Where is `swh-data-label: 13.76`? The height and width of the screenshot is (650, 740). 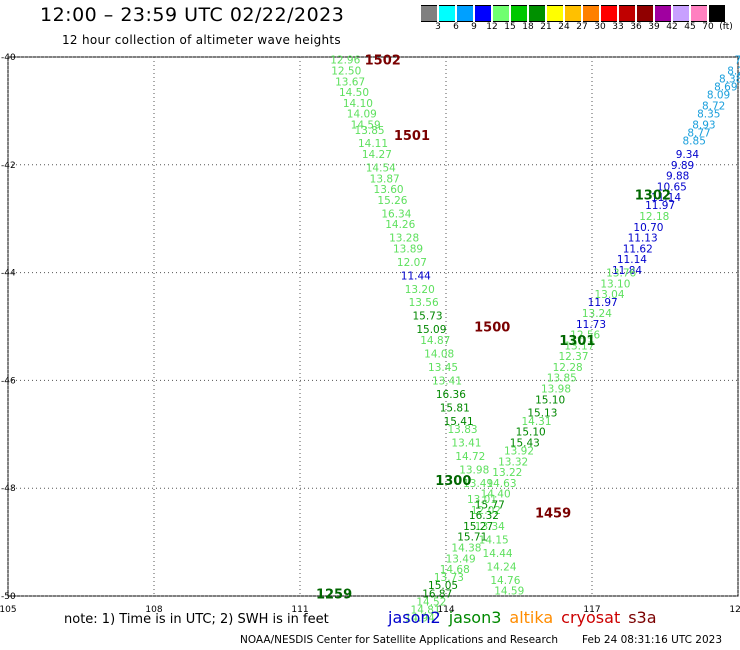 swh-data-label: 13.76 is located at coordinates (621, 274).